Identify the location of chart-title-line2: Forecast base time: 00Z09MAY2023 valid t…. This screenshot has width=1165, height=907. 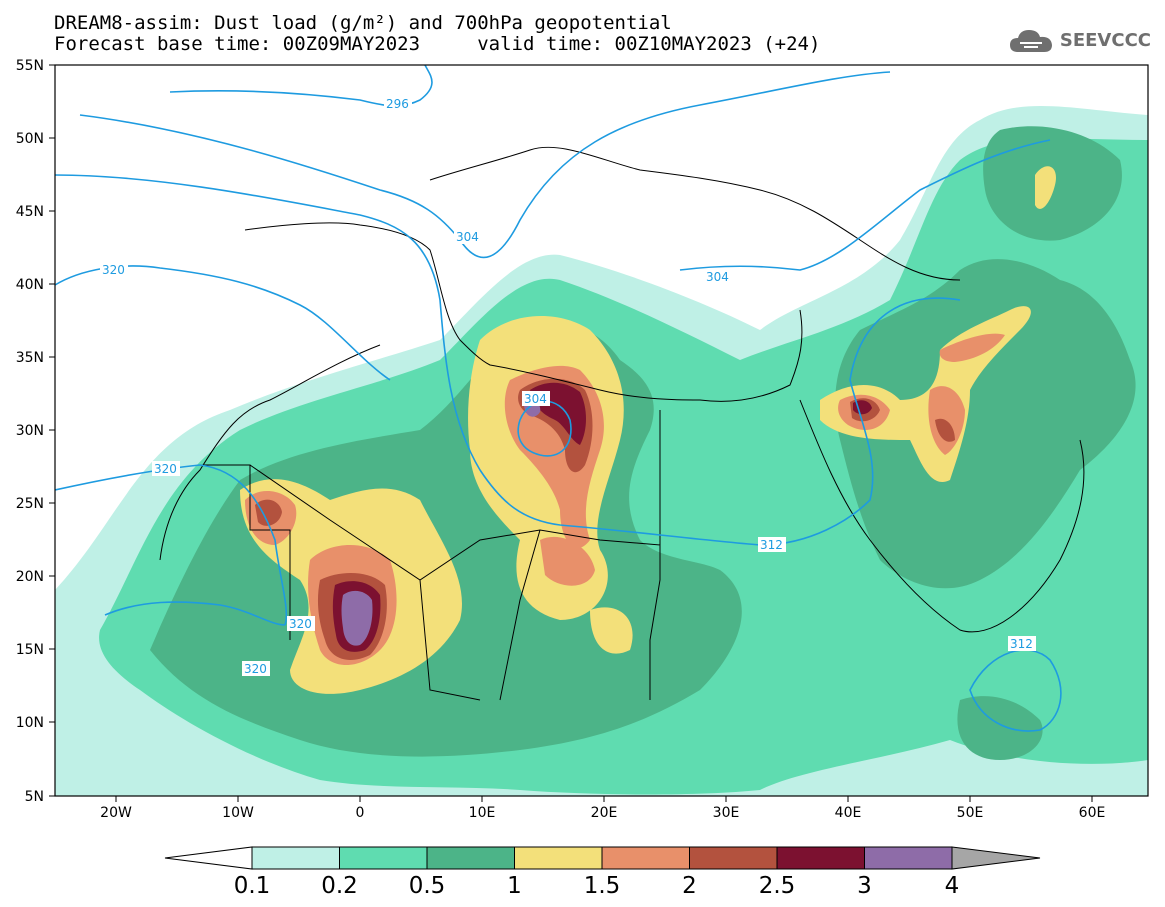
(437, 44).